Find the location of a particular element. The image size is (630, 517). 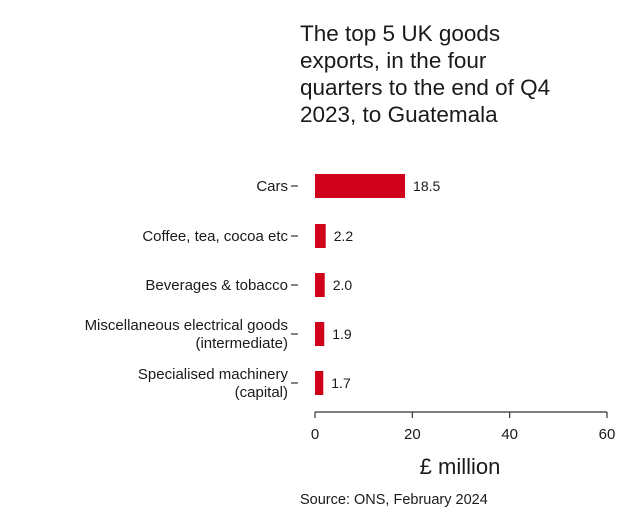

value-label: 2.0 is located at coordinates (343, 285).